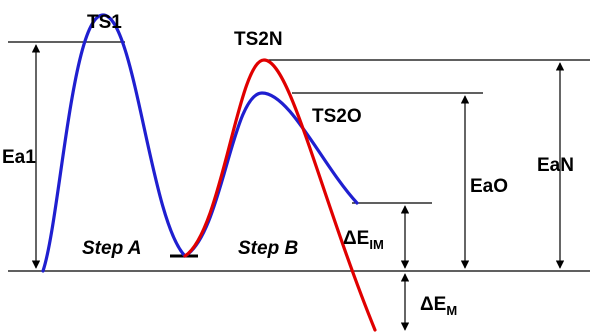 This screenshot has height=334, width=593. What do you see at coordinates (258, 39) in the screenshot?
I see `ts2n-label: TS2N` at bounding box center [258, 39].